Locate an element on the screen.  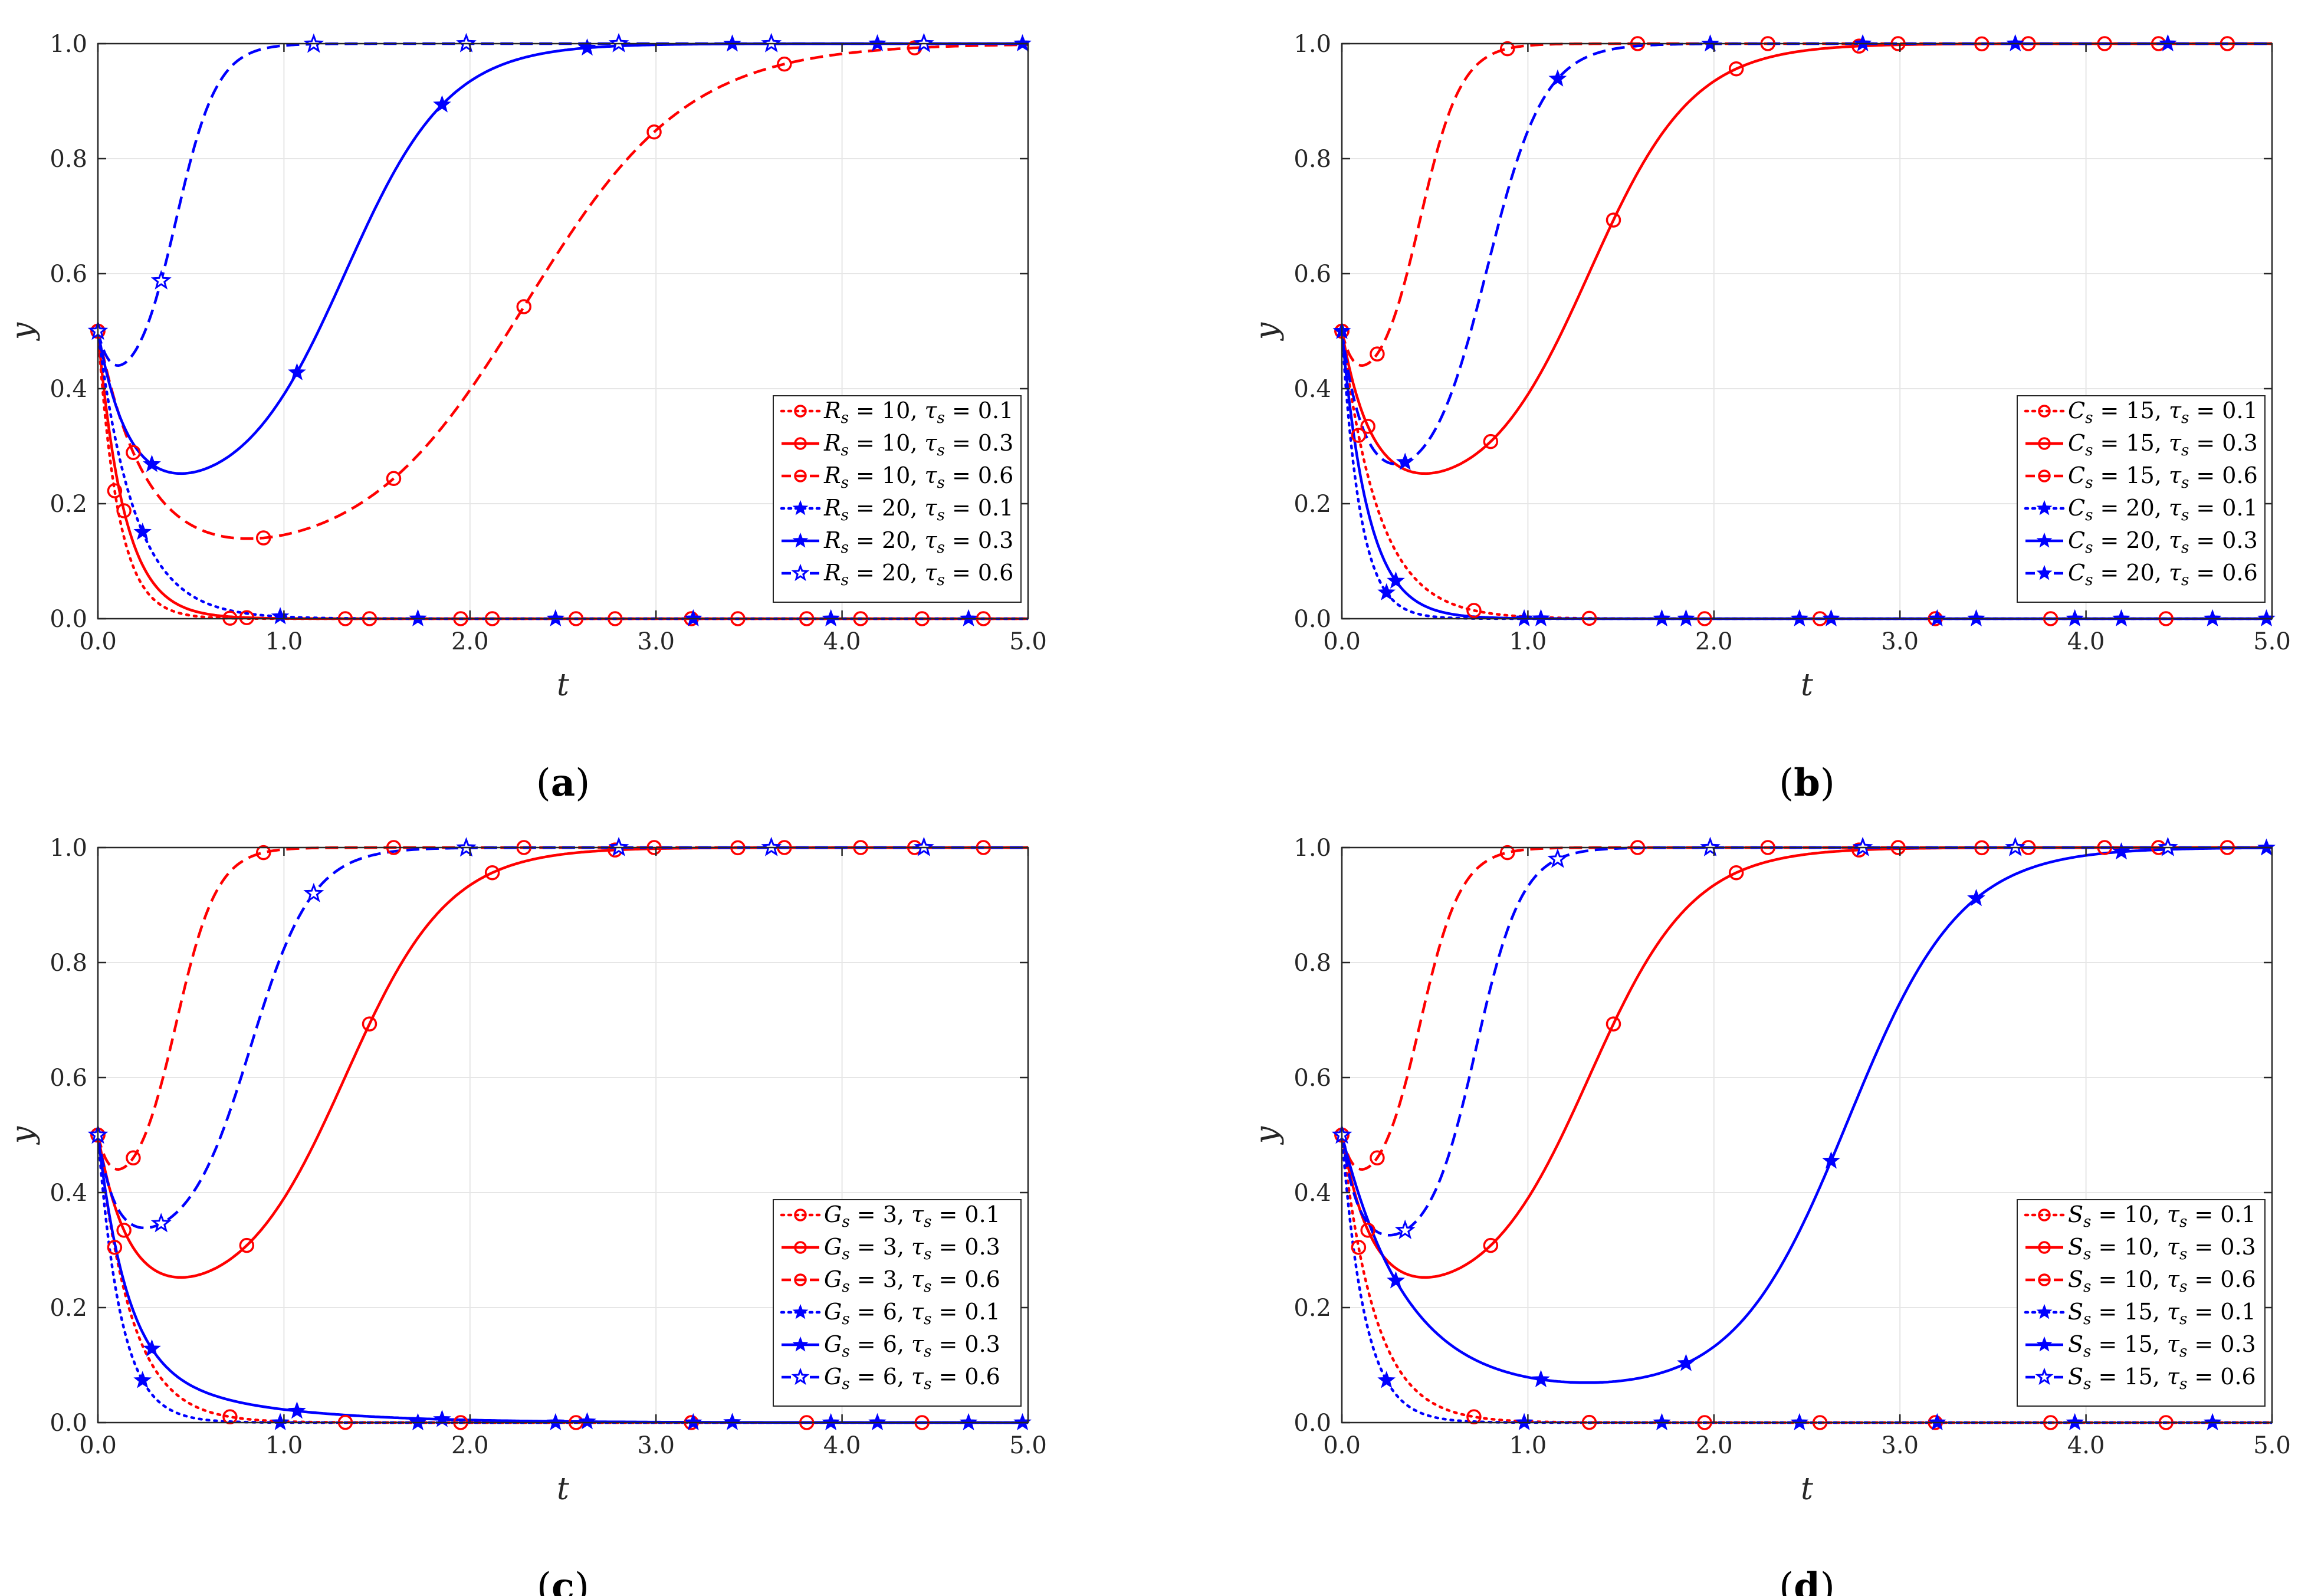
panel-label: (a) is located at coordinates (563, 783).